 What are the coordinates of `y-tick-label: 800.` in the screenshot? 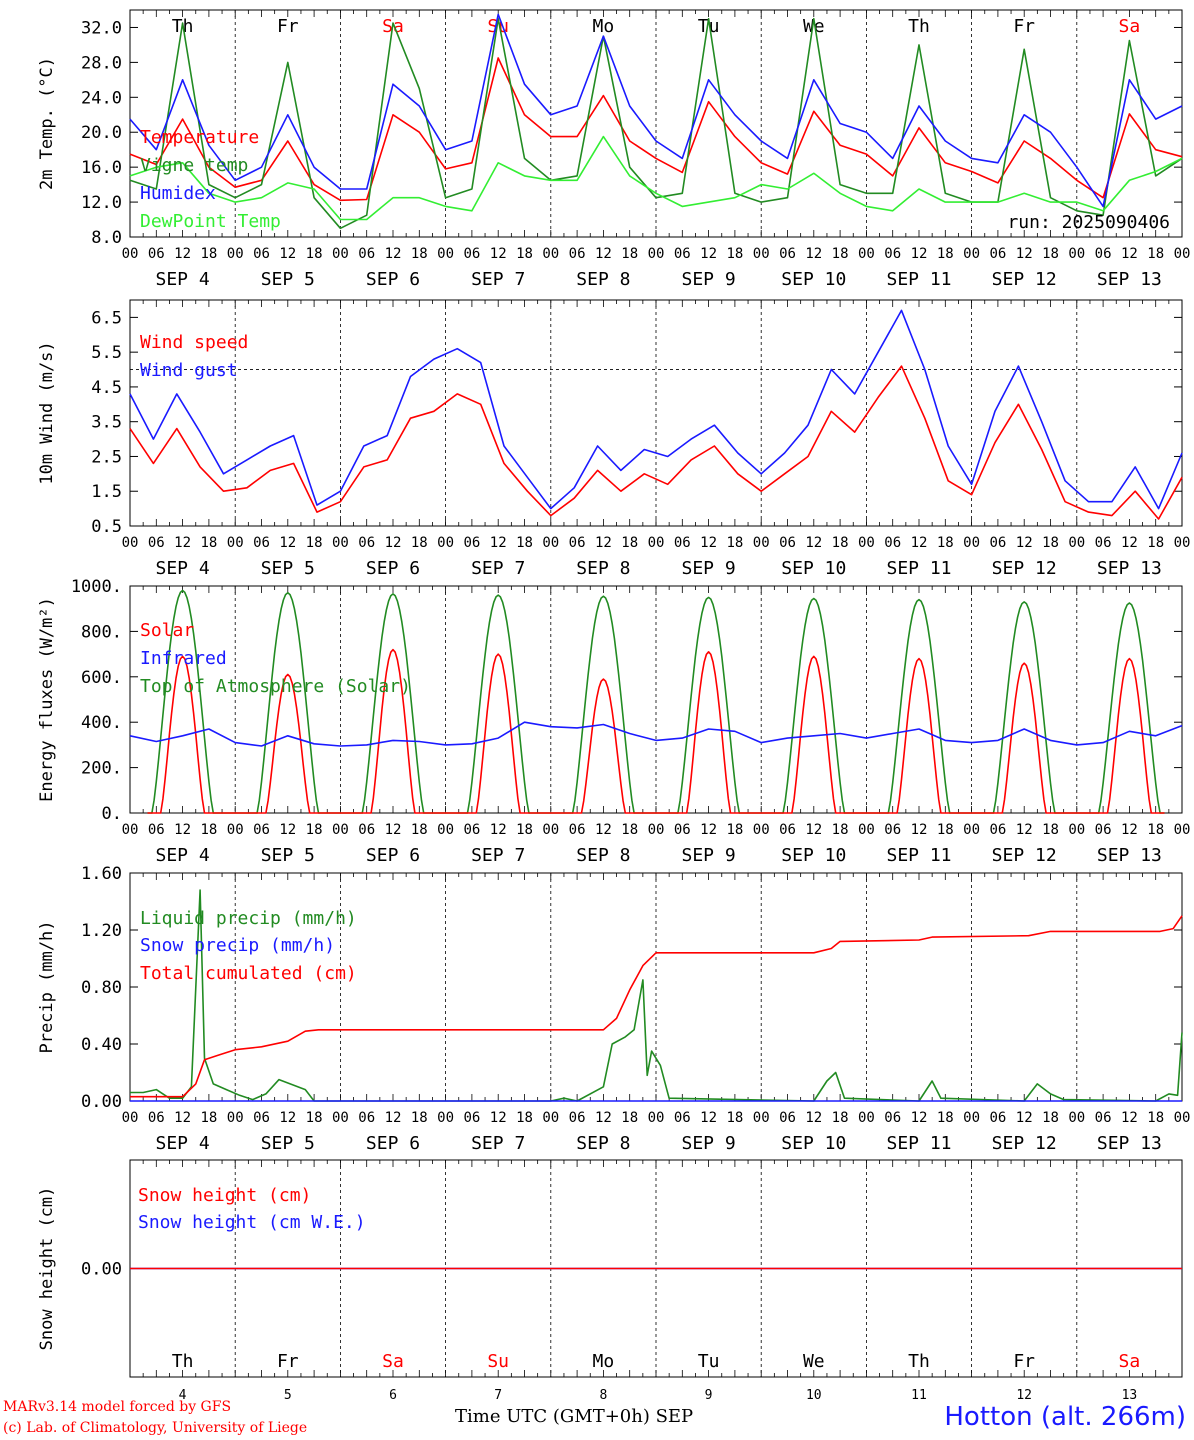 It's located at (101, 632).